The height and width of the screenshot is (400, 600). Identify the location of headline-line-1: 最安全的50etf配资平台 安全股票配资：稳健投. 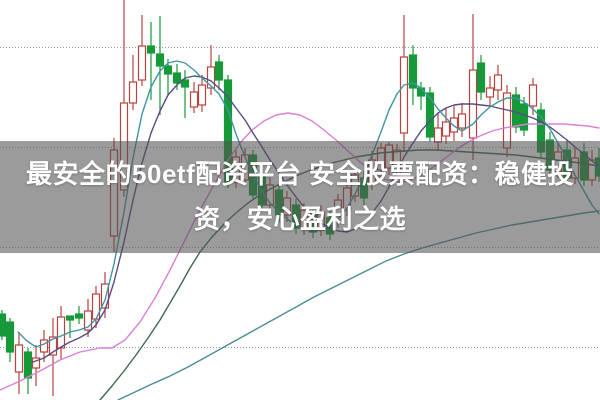
(300, 174).